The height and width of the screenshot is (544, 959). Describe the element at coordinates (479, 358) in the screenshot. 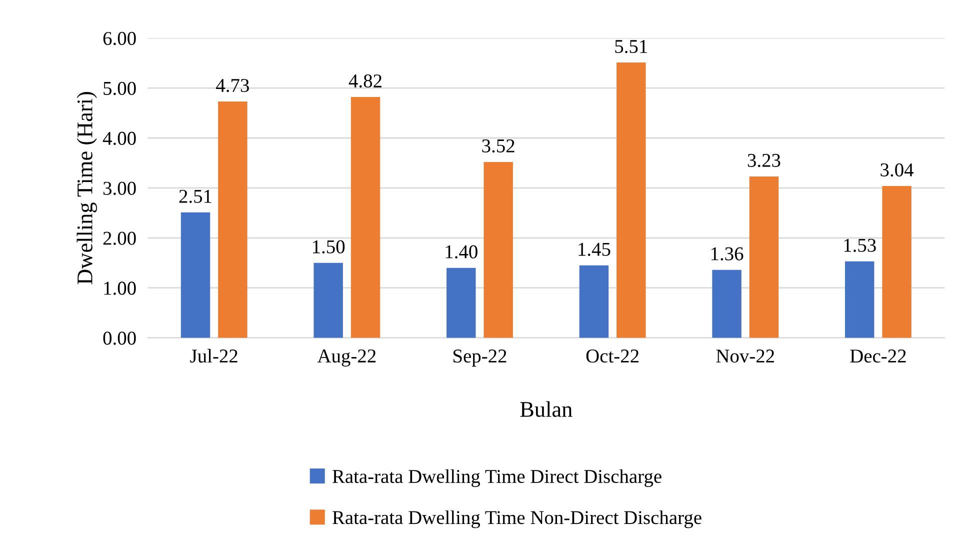

I see `x-tick-label: Sep-22` at that location.